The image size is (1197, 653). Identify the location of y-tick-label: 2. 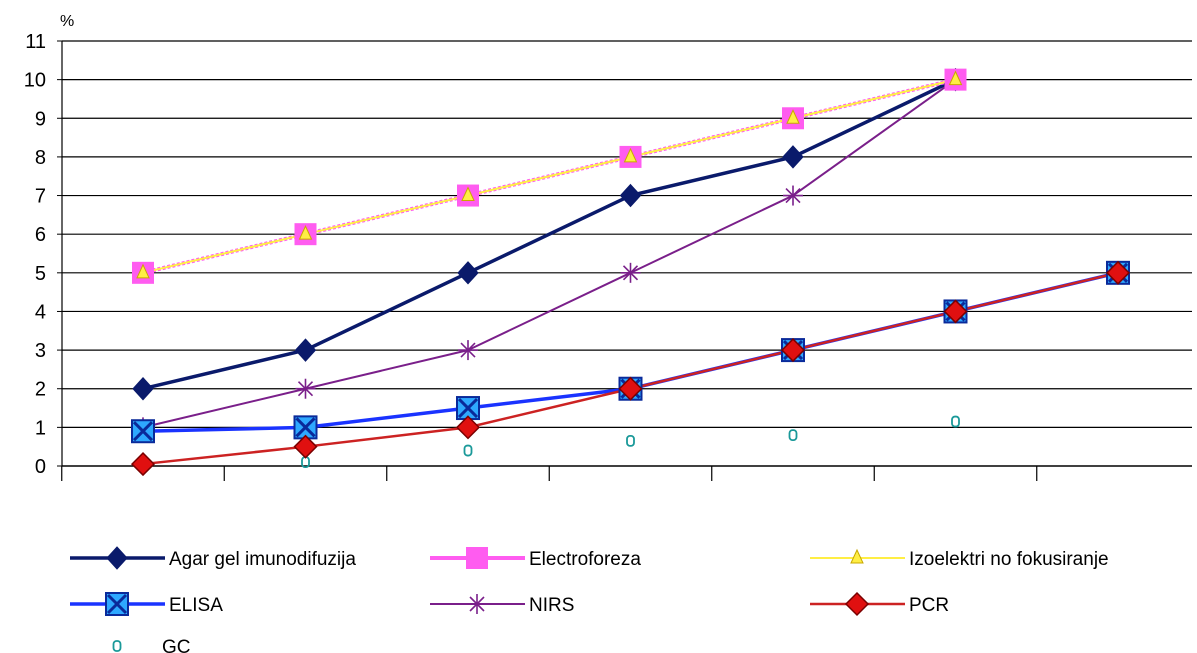
(40, 390).